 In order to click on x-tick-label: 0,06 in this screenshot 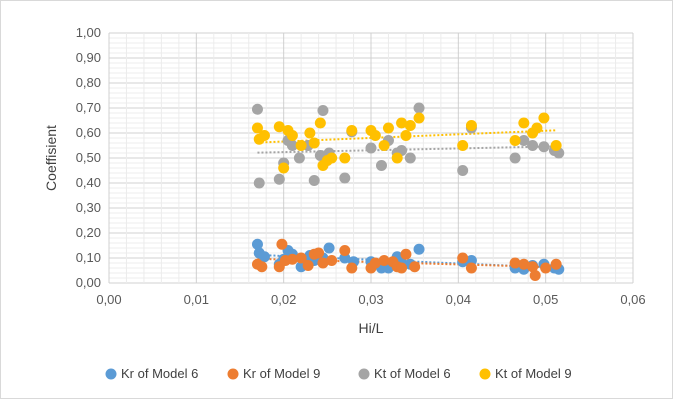, I will do `click(632, 299)`.